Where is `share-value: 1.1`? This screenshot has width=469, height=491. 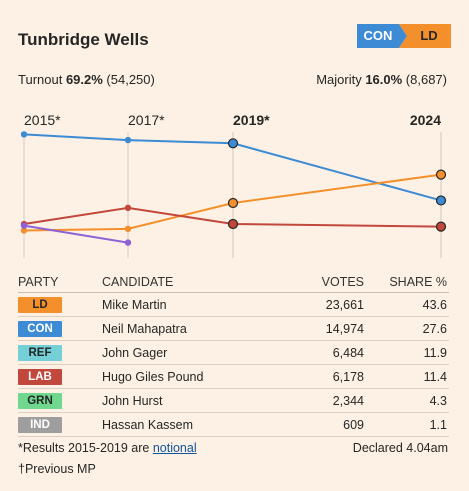 share-value: 1.1 is located at coordinates (406, 424).